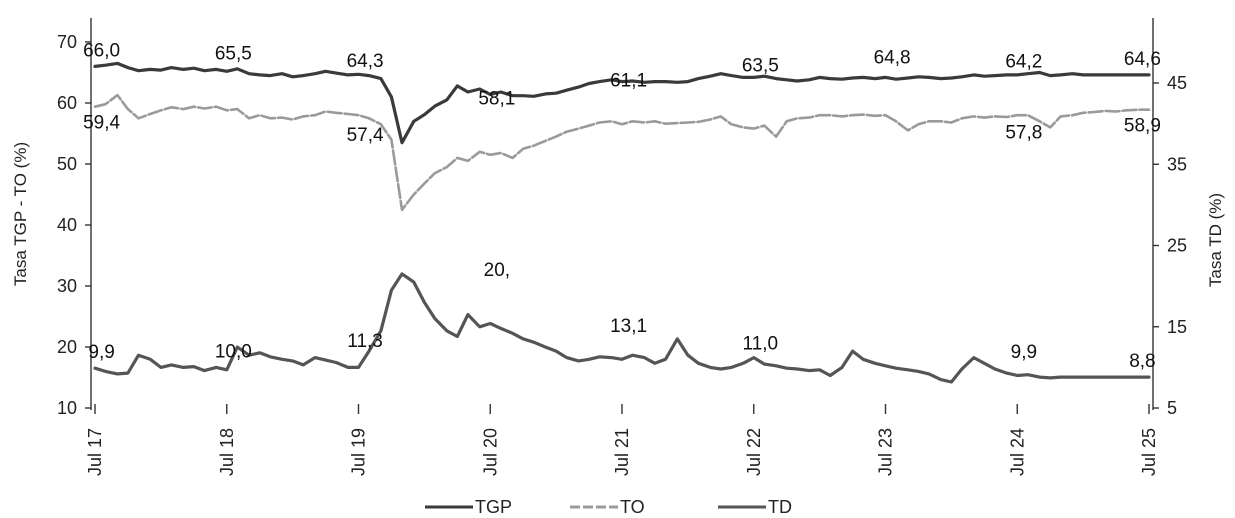  I want to click on data-label-tgp: 66,0, so click(101, 50).